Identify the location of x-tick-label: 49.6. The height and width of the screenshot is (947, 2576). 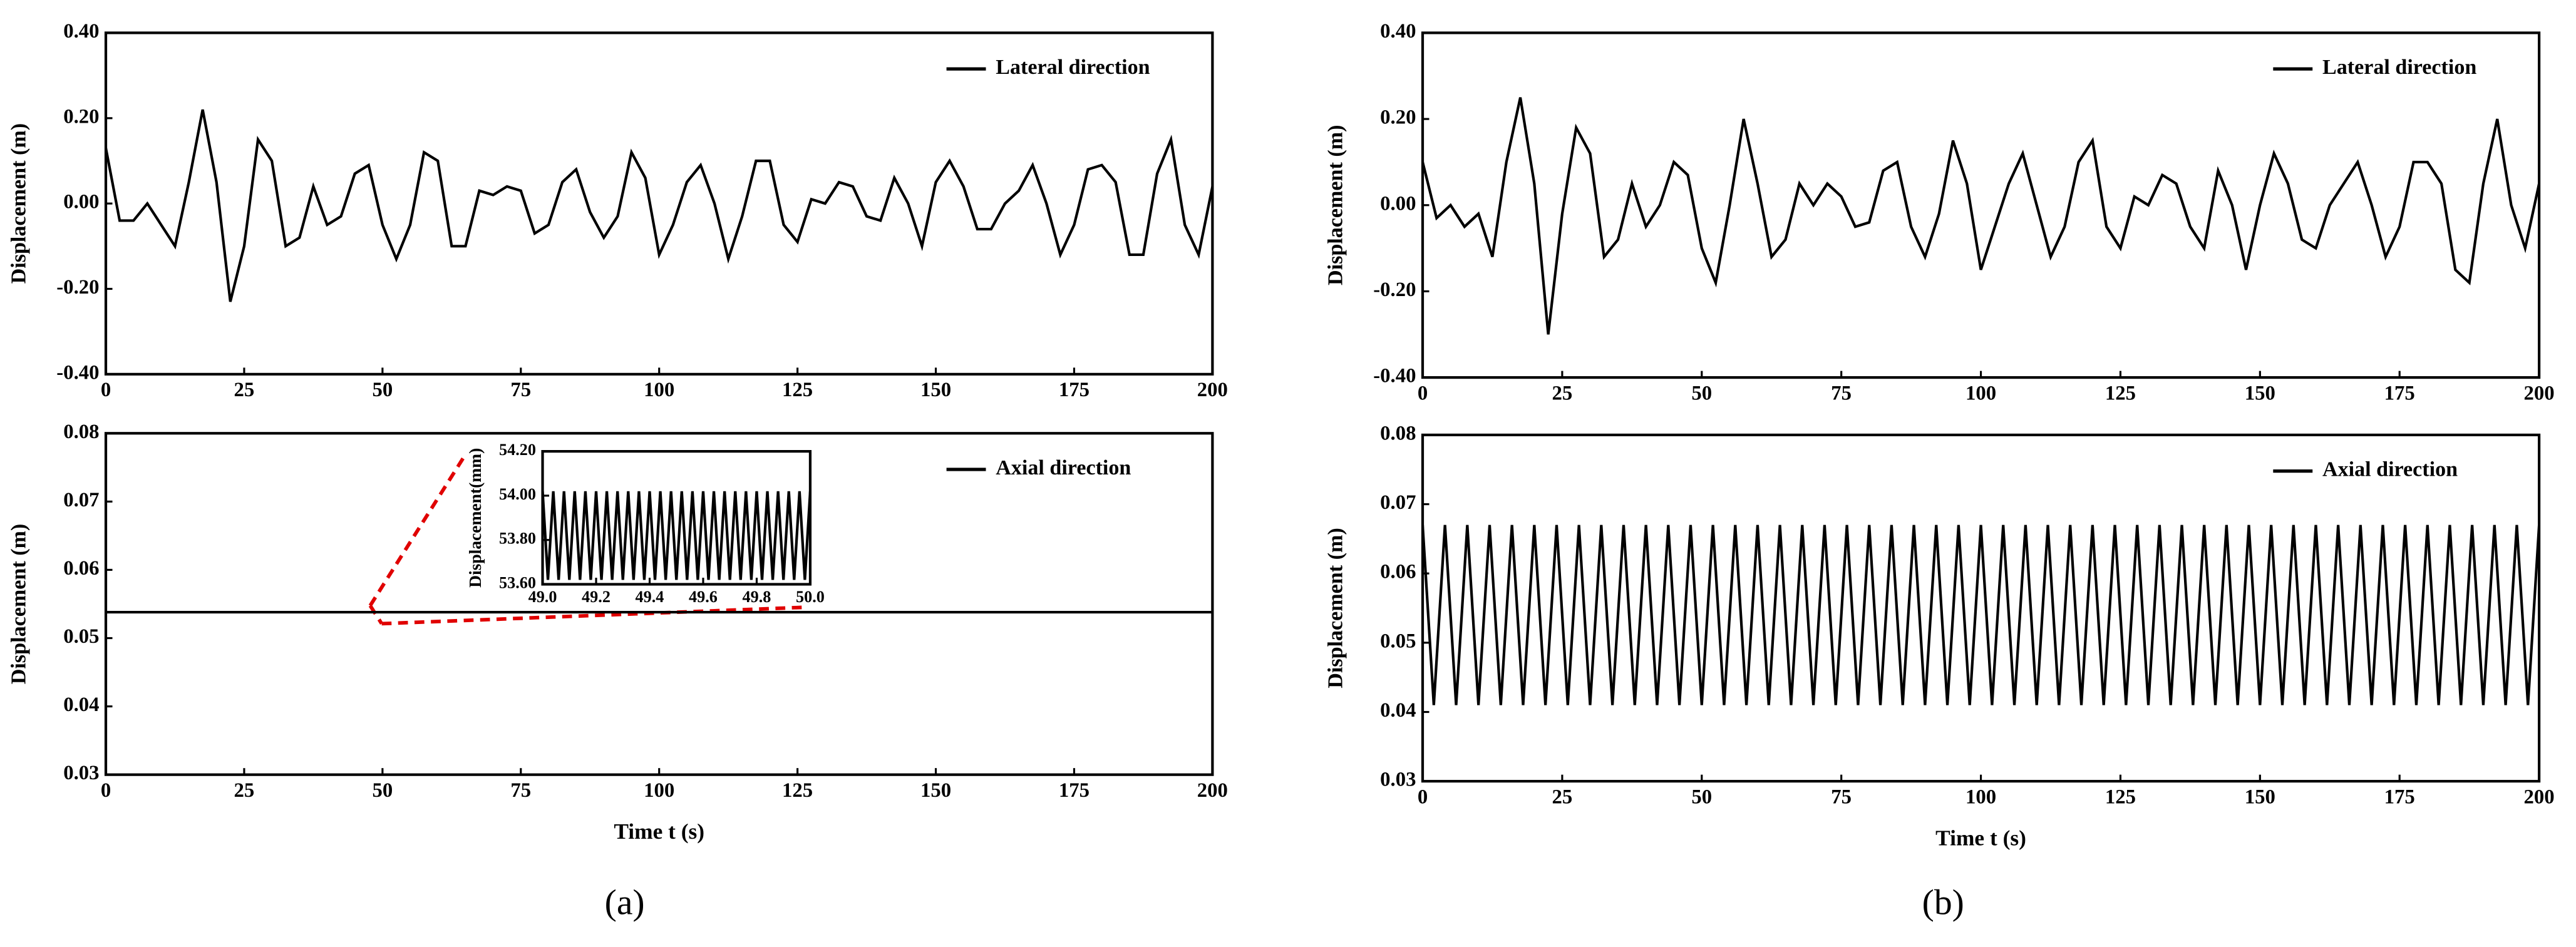
(704, 597).